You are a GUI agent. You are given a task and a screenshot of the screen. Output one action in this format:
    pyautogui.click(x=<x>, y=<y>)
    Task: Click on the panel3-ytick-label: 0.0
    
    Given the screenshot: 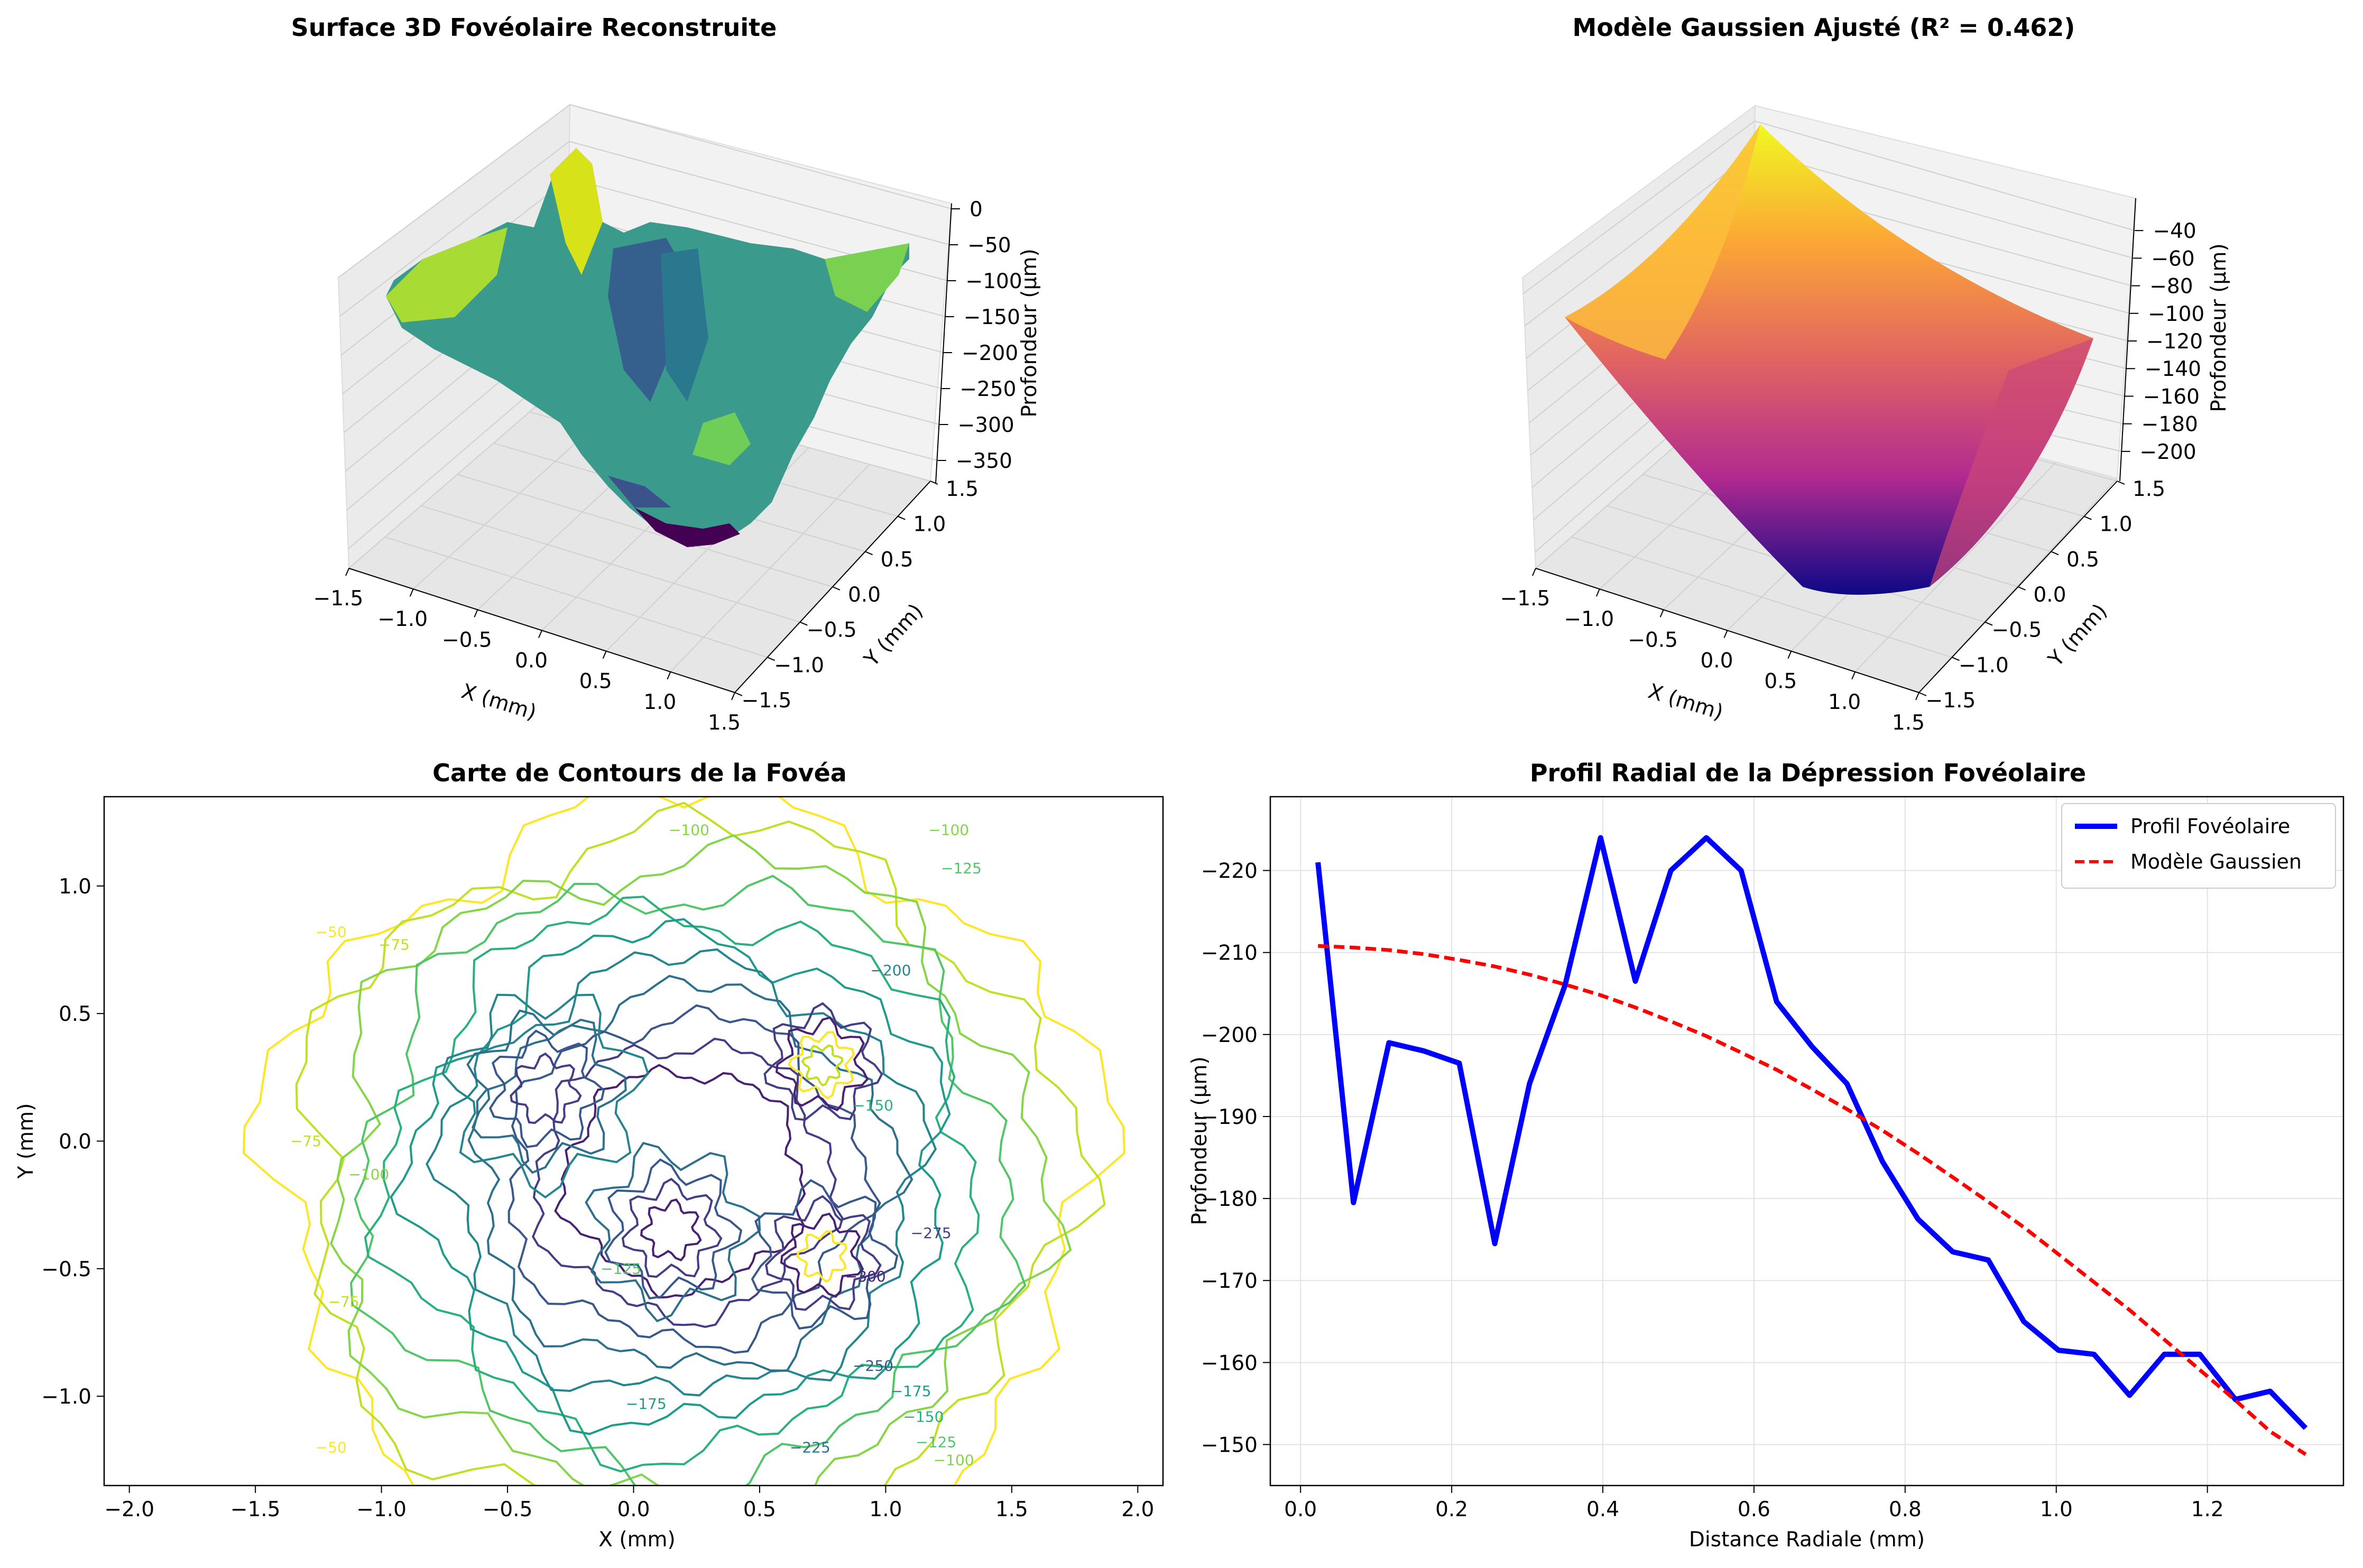 What is the action you would take?
    pyautogui.click(x=75, y=1142)
    